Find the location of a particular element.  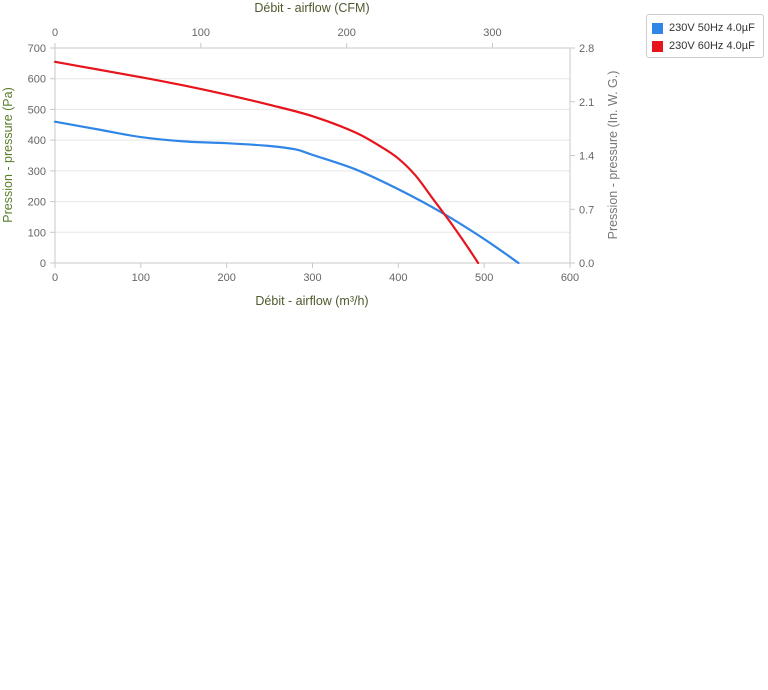

legend-item-series-2: 230V 60Hz 4.0µF is located at coordinates (705, 46).